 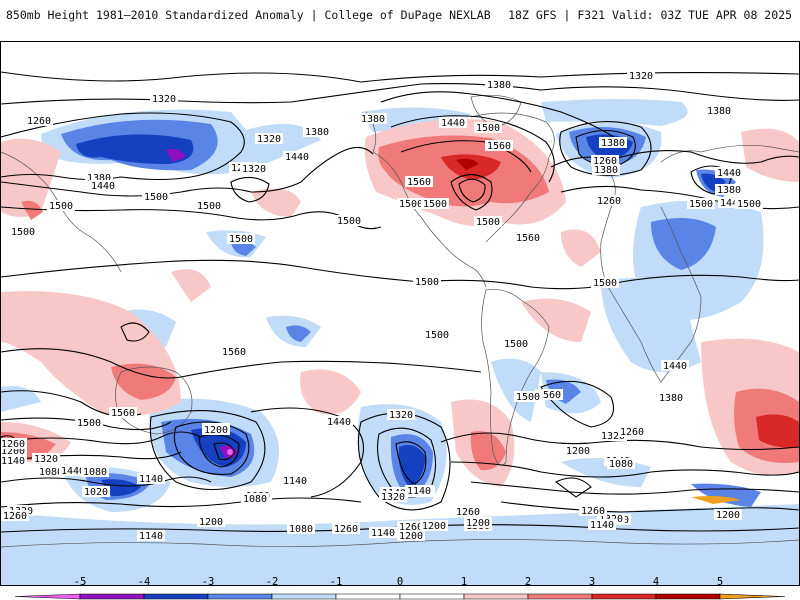 I want to click on south-america-coast, so click(x=515, y=377).